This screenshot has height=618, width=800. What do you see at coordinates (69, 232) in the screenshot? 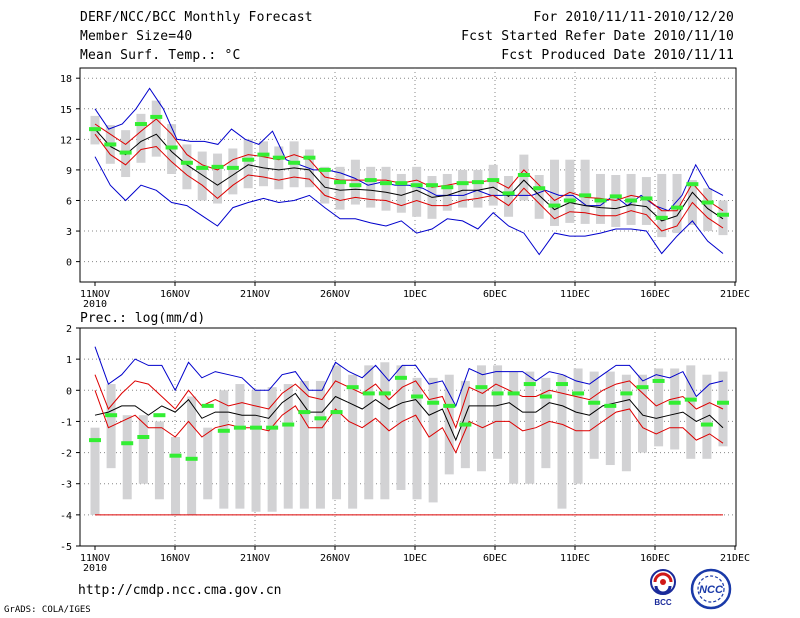
I see `temp-y-tick-label: 3` at bounding box center [69, 232].